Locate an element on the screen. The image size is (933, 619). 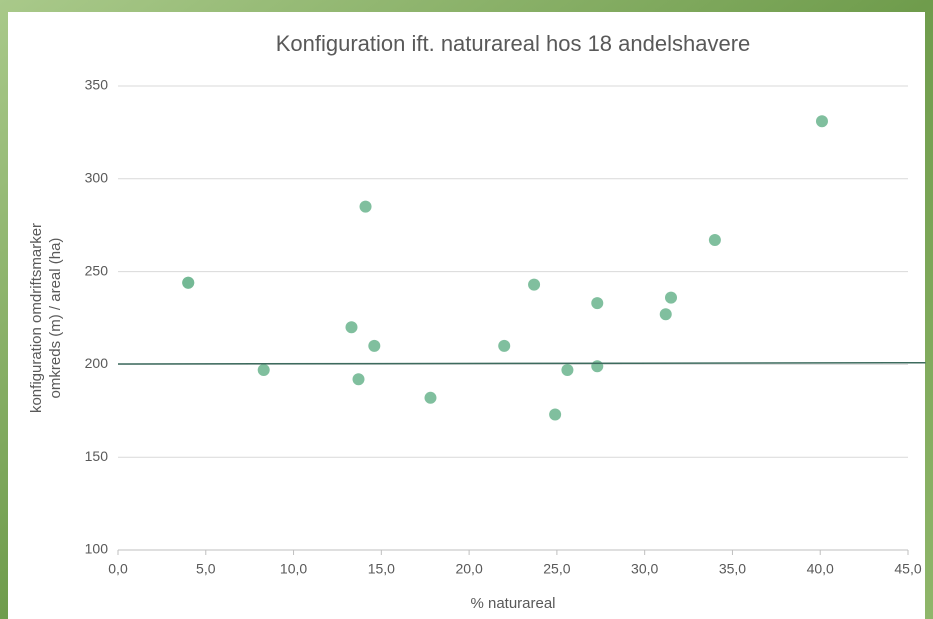
x-tick-label: 30,0 is located at coordinates (644, 569).